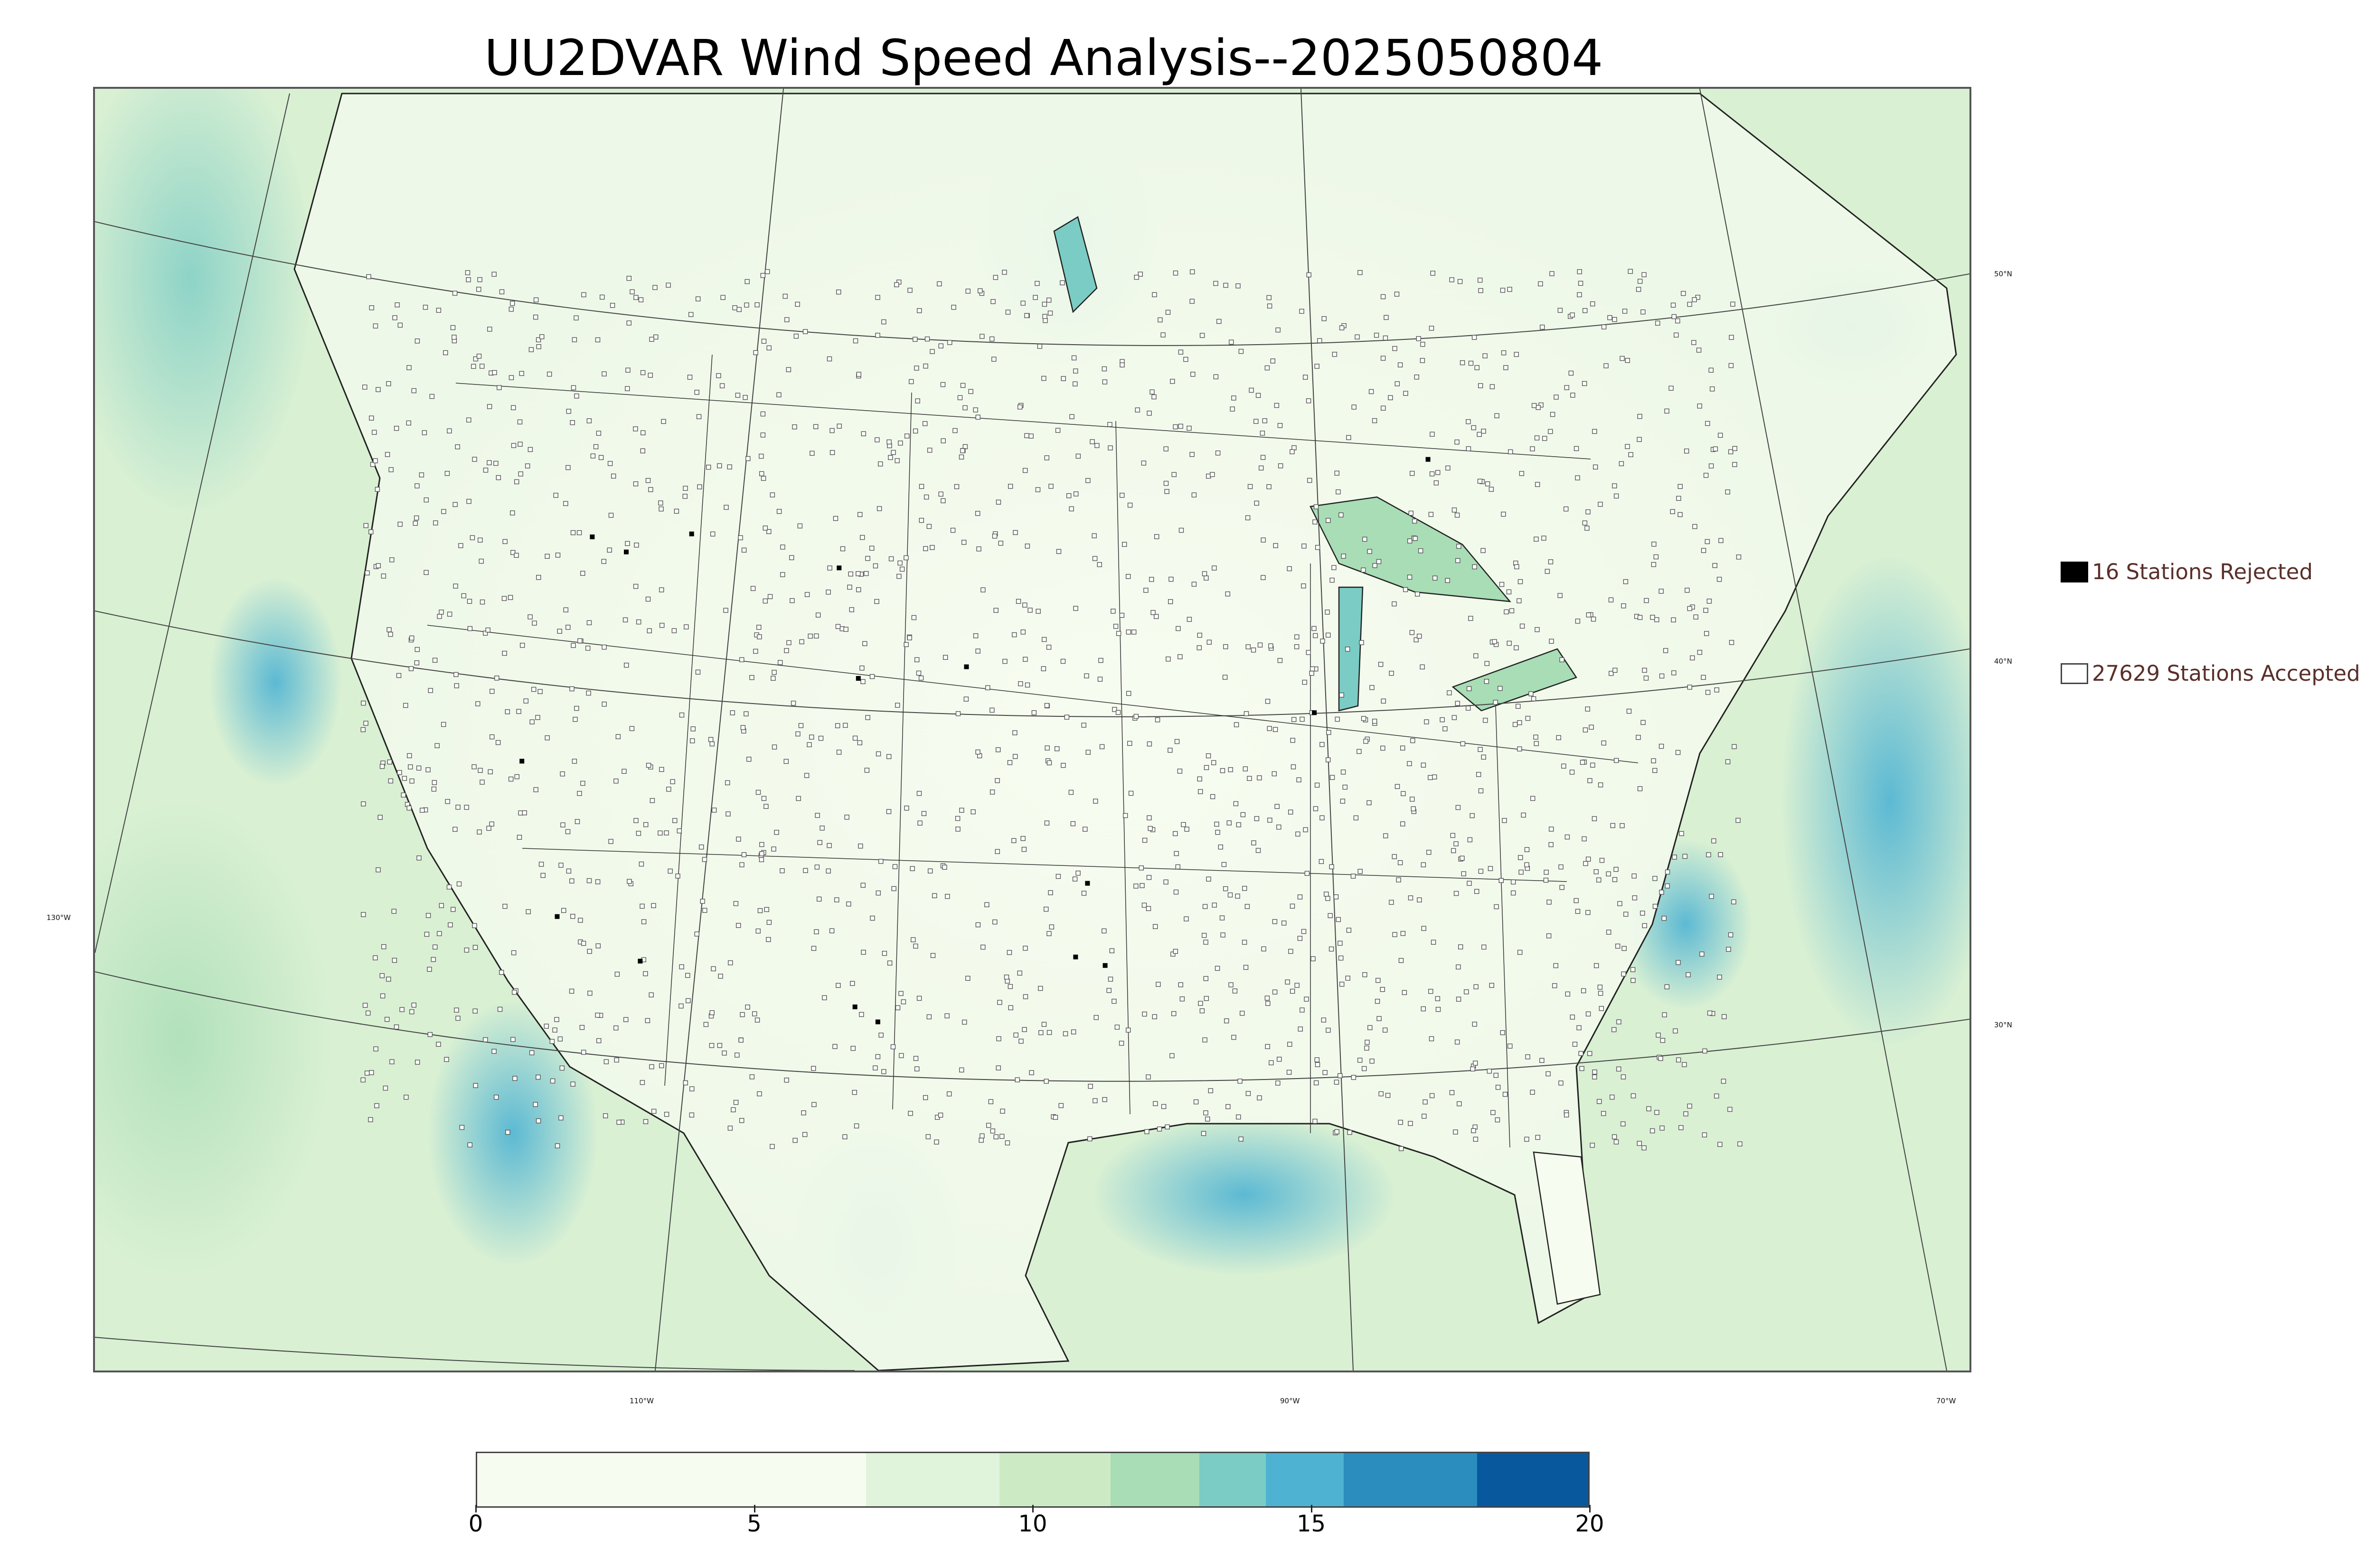 This screenshot has width=2374, height=1568. I want to click on wind-field-pacific-coast, so click(275, 683).